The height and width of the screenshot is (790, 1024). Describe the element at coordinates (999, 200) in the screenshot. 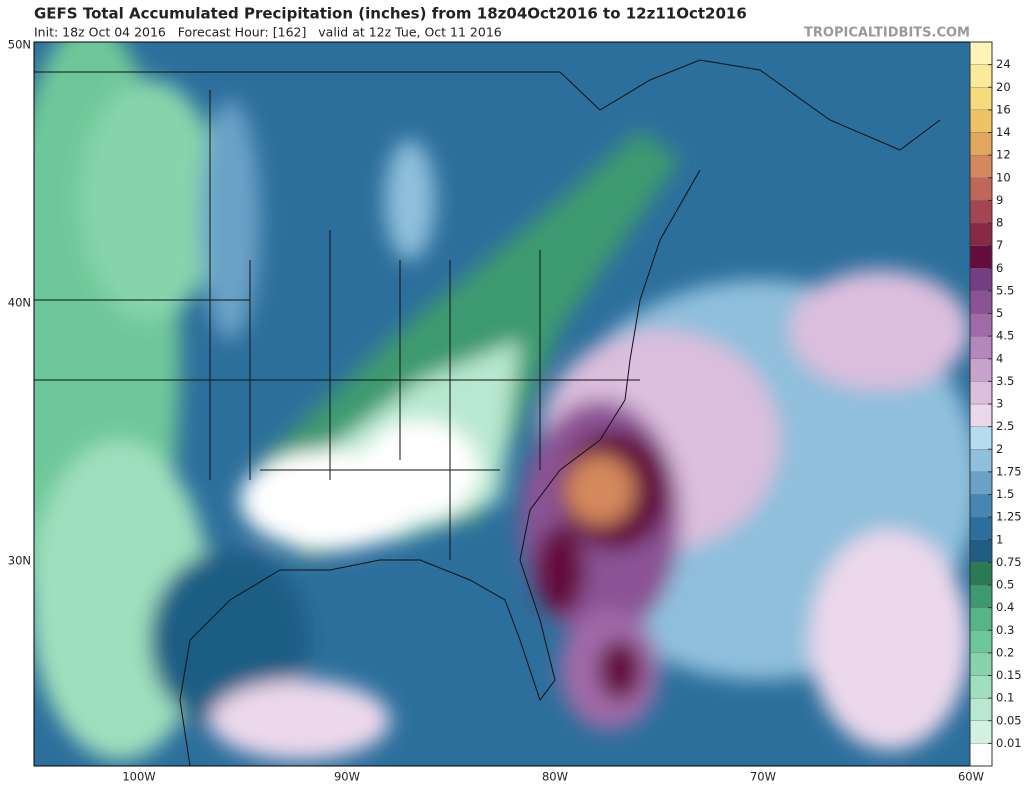

I see `colorbar-label: 9` at that location.